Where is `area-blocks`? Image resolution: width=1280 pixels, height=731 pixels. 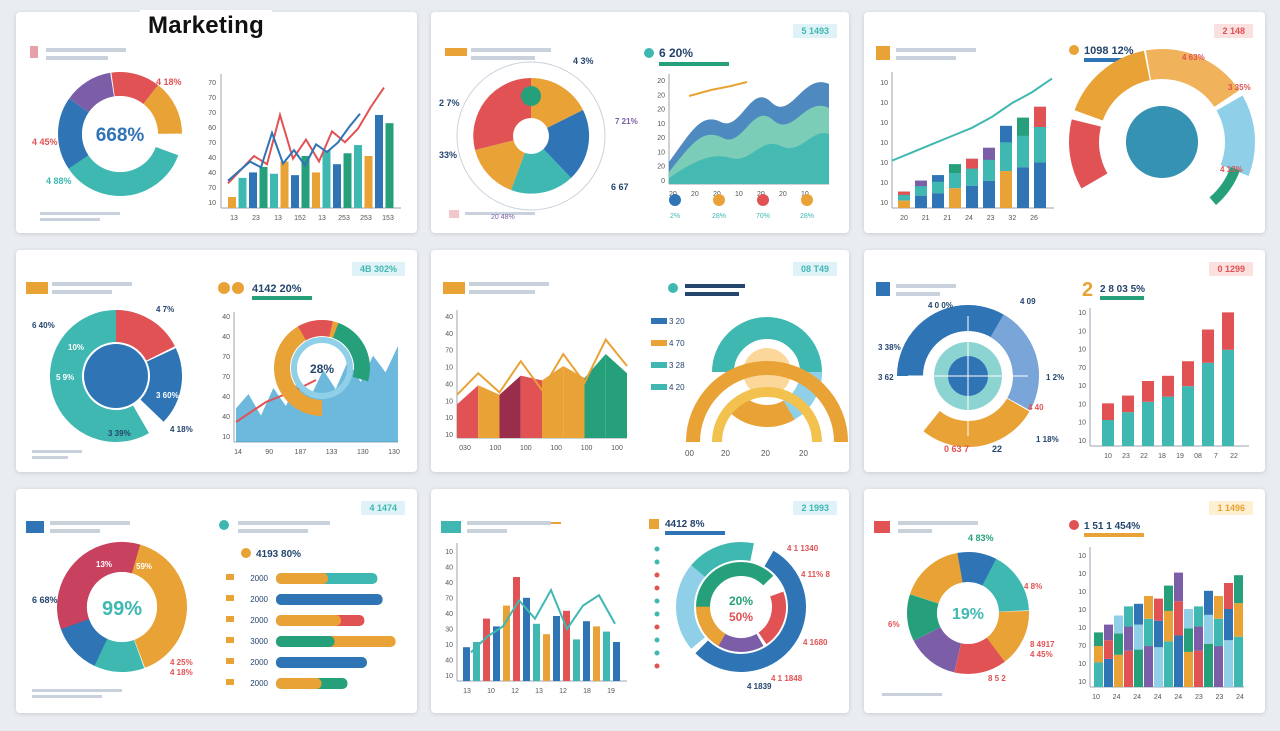
area-blocks is located at coordinates (542, 396).